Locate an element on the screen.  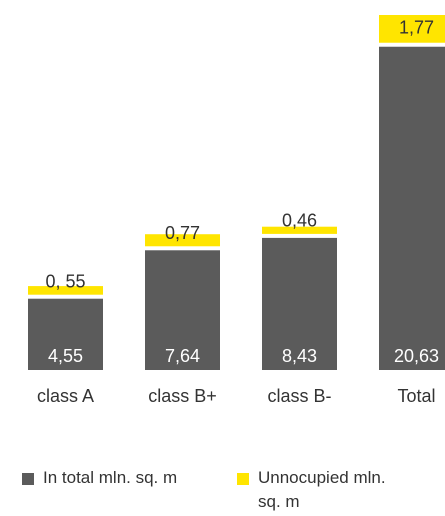
legend-label: In total mln. sq. m is located at coordinates (110, 477).